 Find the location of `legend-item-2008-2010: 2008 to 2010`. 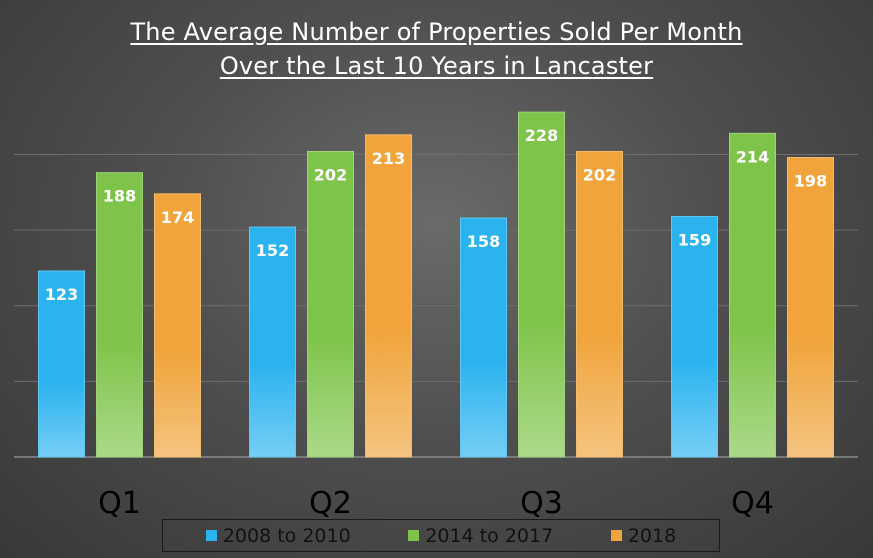

legend-item-2008-2010: 2008 to 2010 is located at coordinates (278, 535).